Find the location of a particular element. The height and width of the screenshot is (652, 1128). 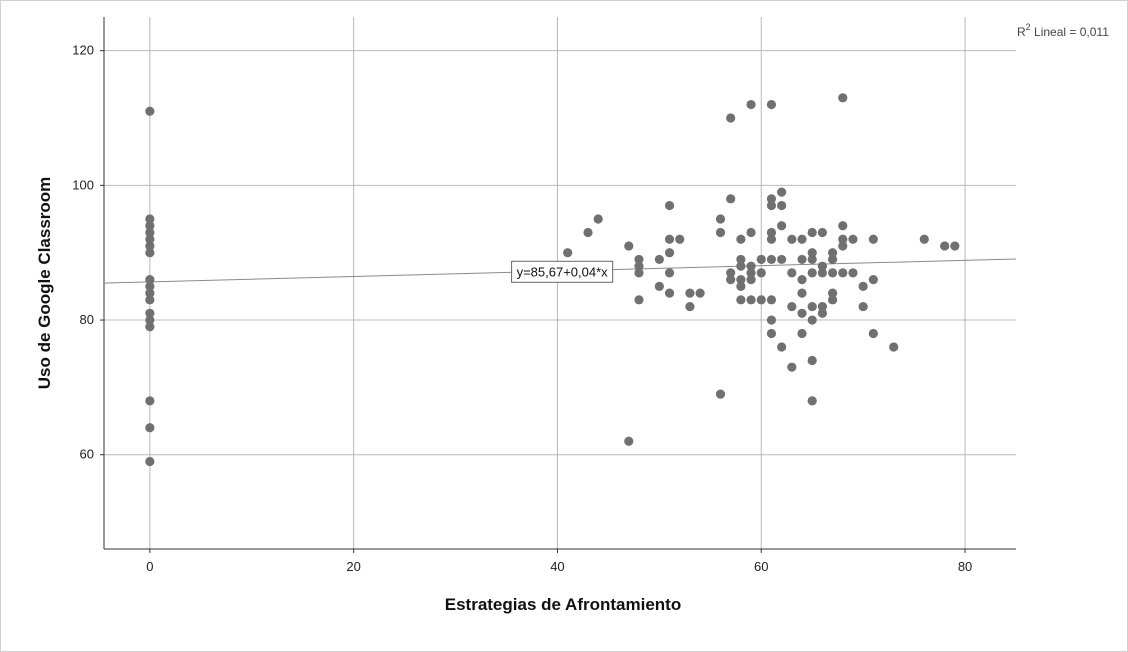

r2-label: R2 Lineal = 0,011 is located at coordinates (1063, 30).